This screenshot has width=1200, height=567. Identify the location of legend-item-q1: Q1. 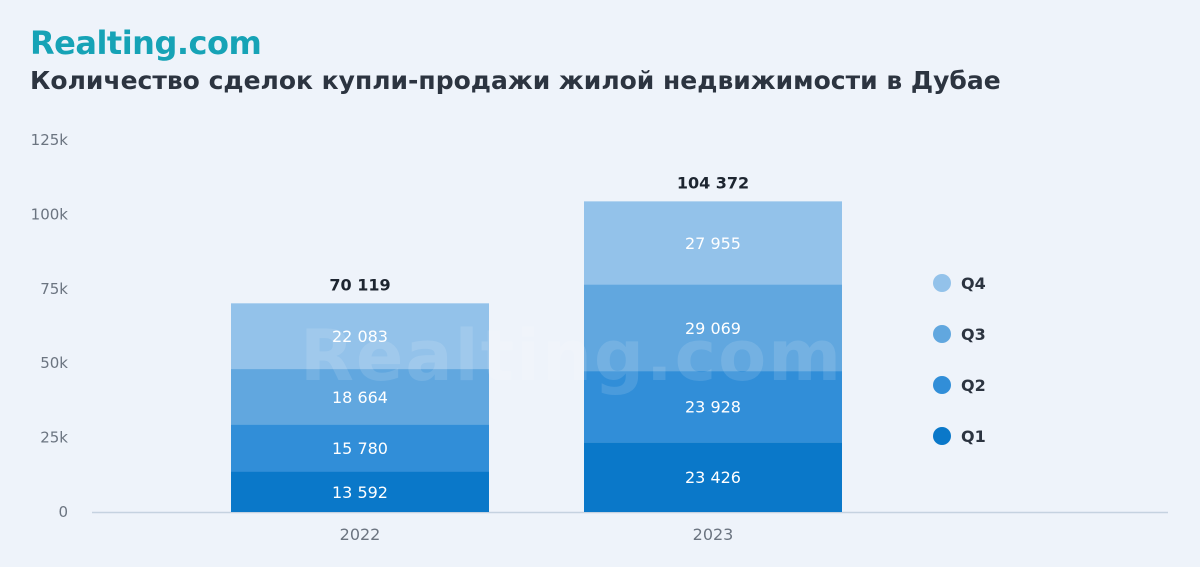
(959, 436).